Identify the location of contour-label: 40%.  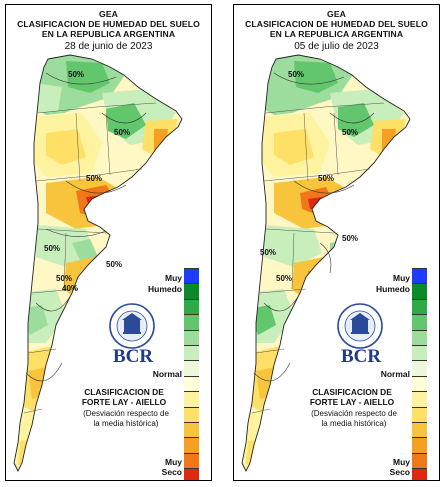
(70, 288).